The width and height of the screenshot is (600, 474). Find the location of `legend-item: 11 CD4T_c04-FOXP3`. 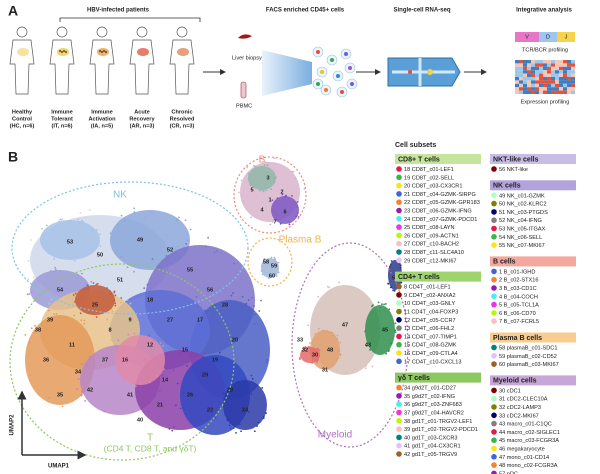

legend-item: 11 CD4T_c04-FOXP3 is located at coordinates (431, 312).